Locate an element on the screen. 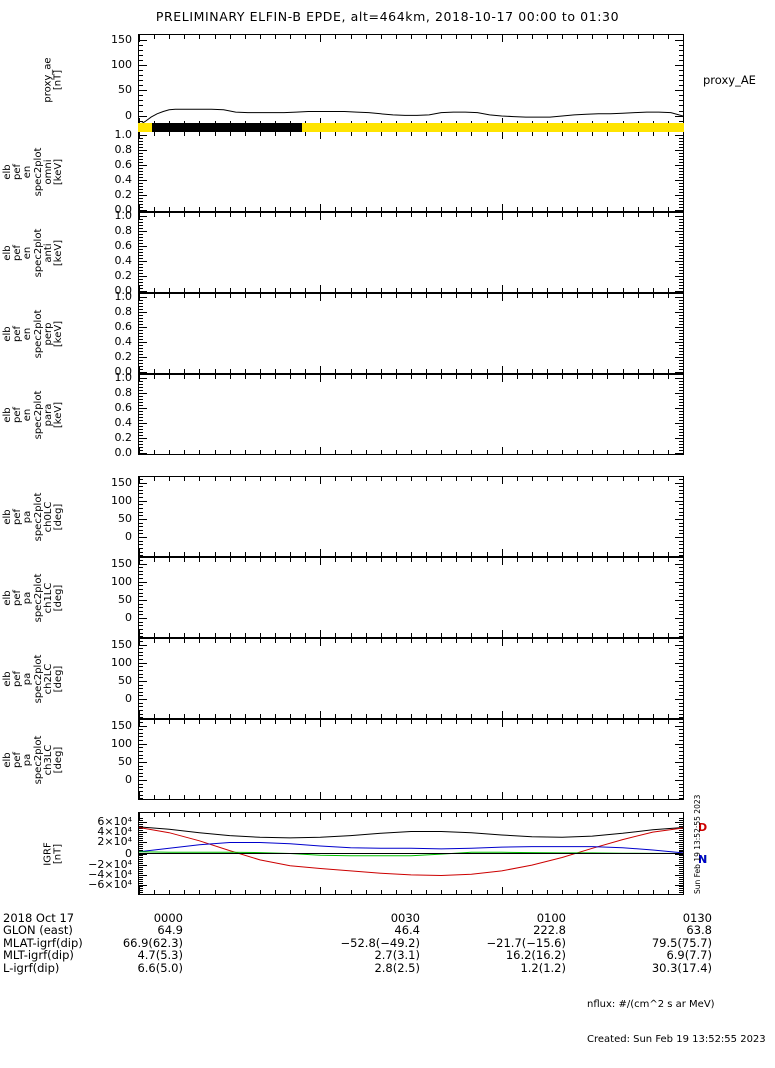  panel-frame-en-anti is located at coordinates (411, 252).